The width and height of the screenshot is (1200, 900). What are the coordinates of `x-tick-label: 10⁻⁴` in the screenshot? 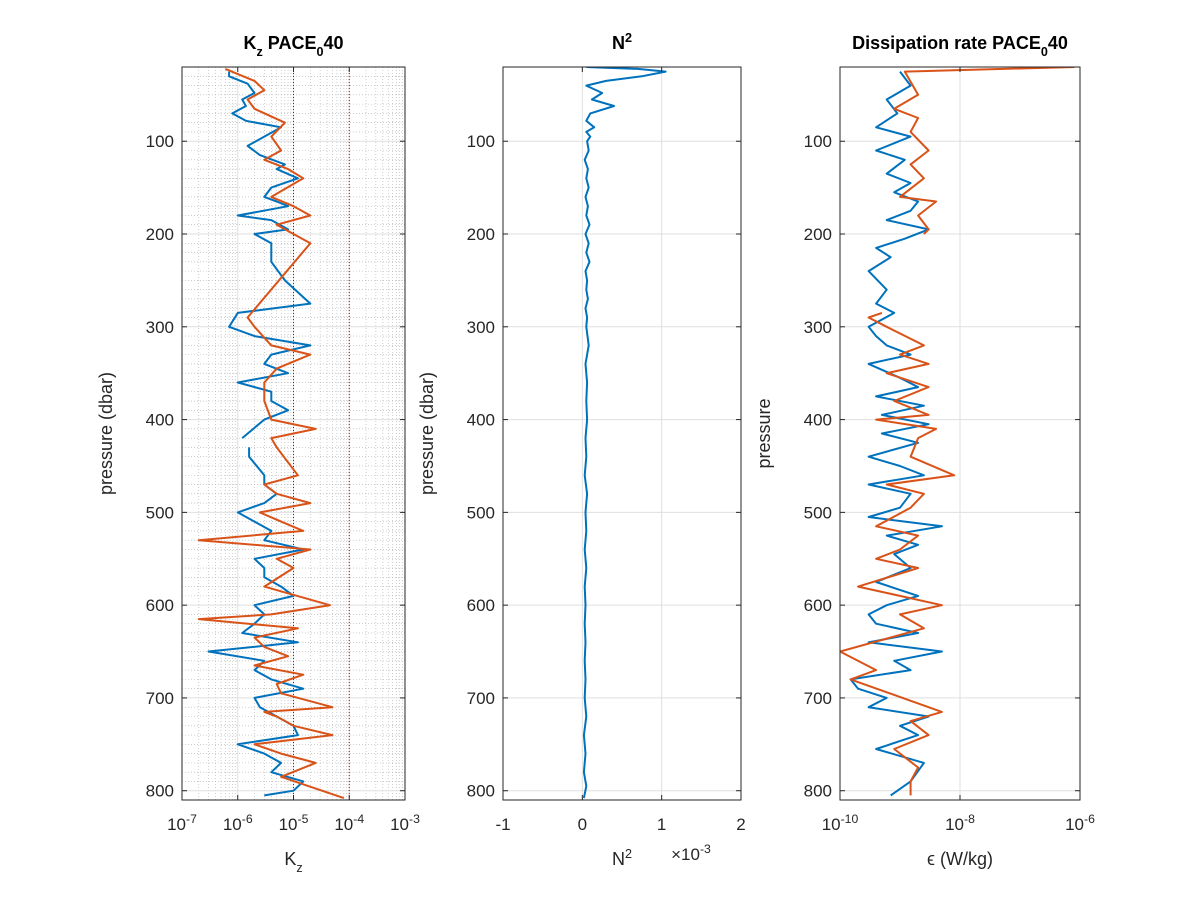 It's located at (349, 823).